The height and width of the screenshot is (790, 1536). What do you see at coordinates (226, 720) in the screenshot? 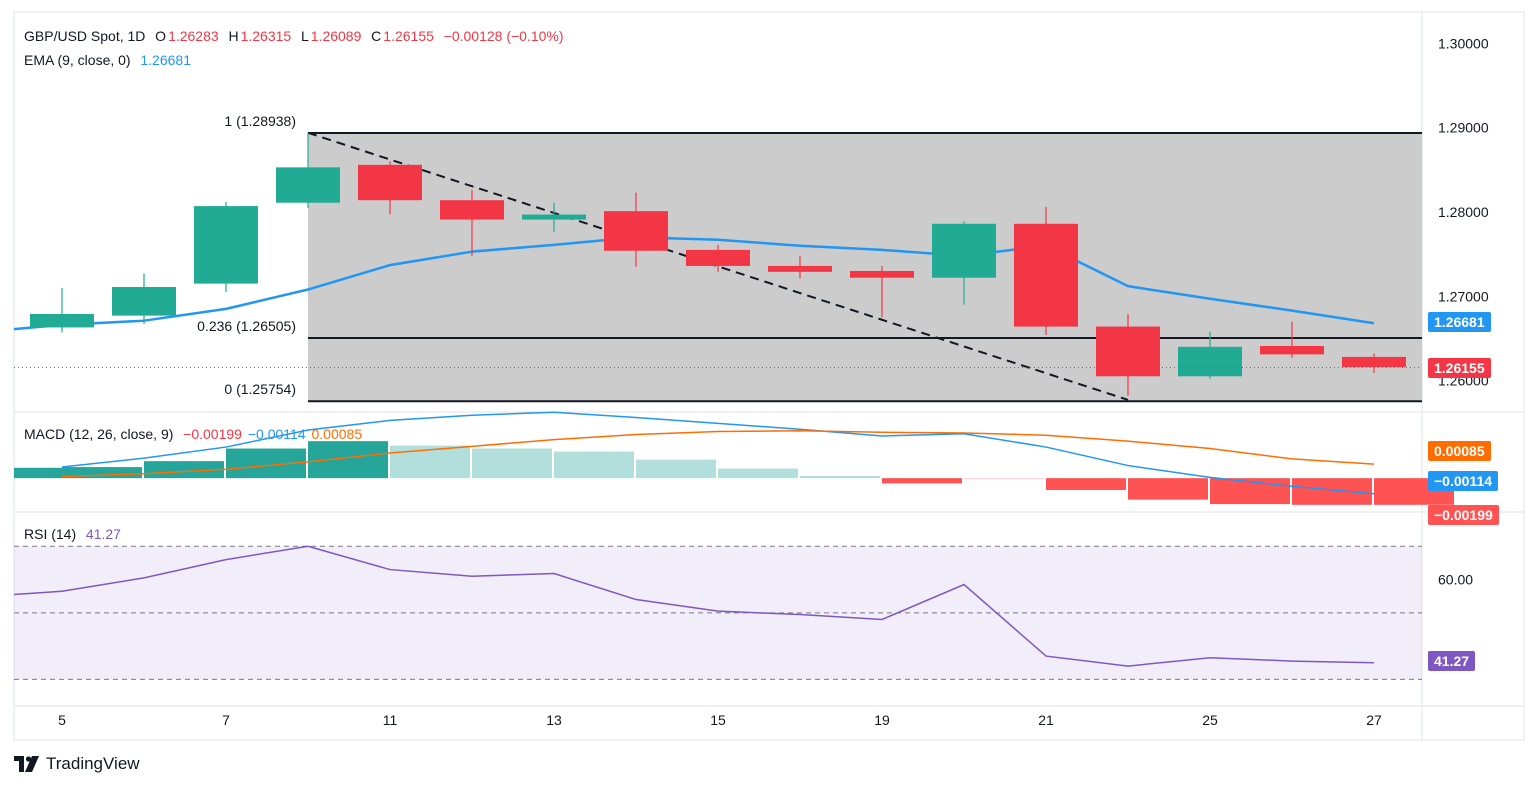
I see `time-tick-label: 7` at bounding box center [226, 720].